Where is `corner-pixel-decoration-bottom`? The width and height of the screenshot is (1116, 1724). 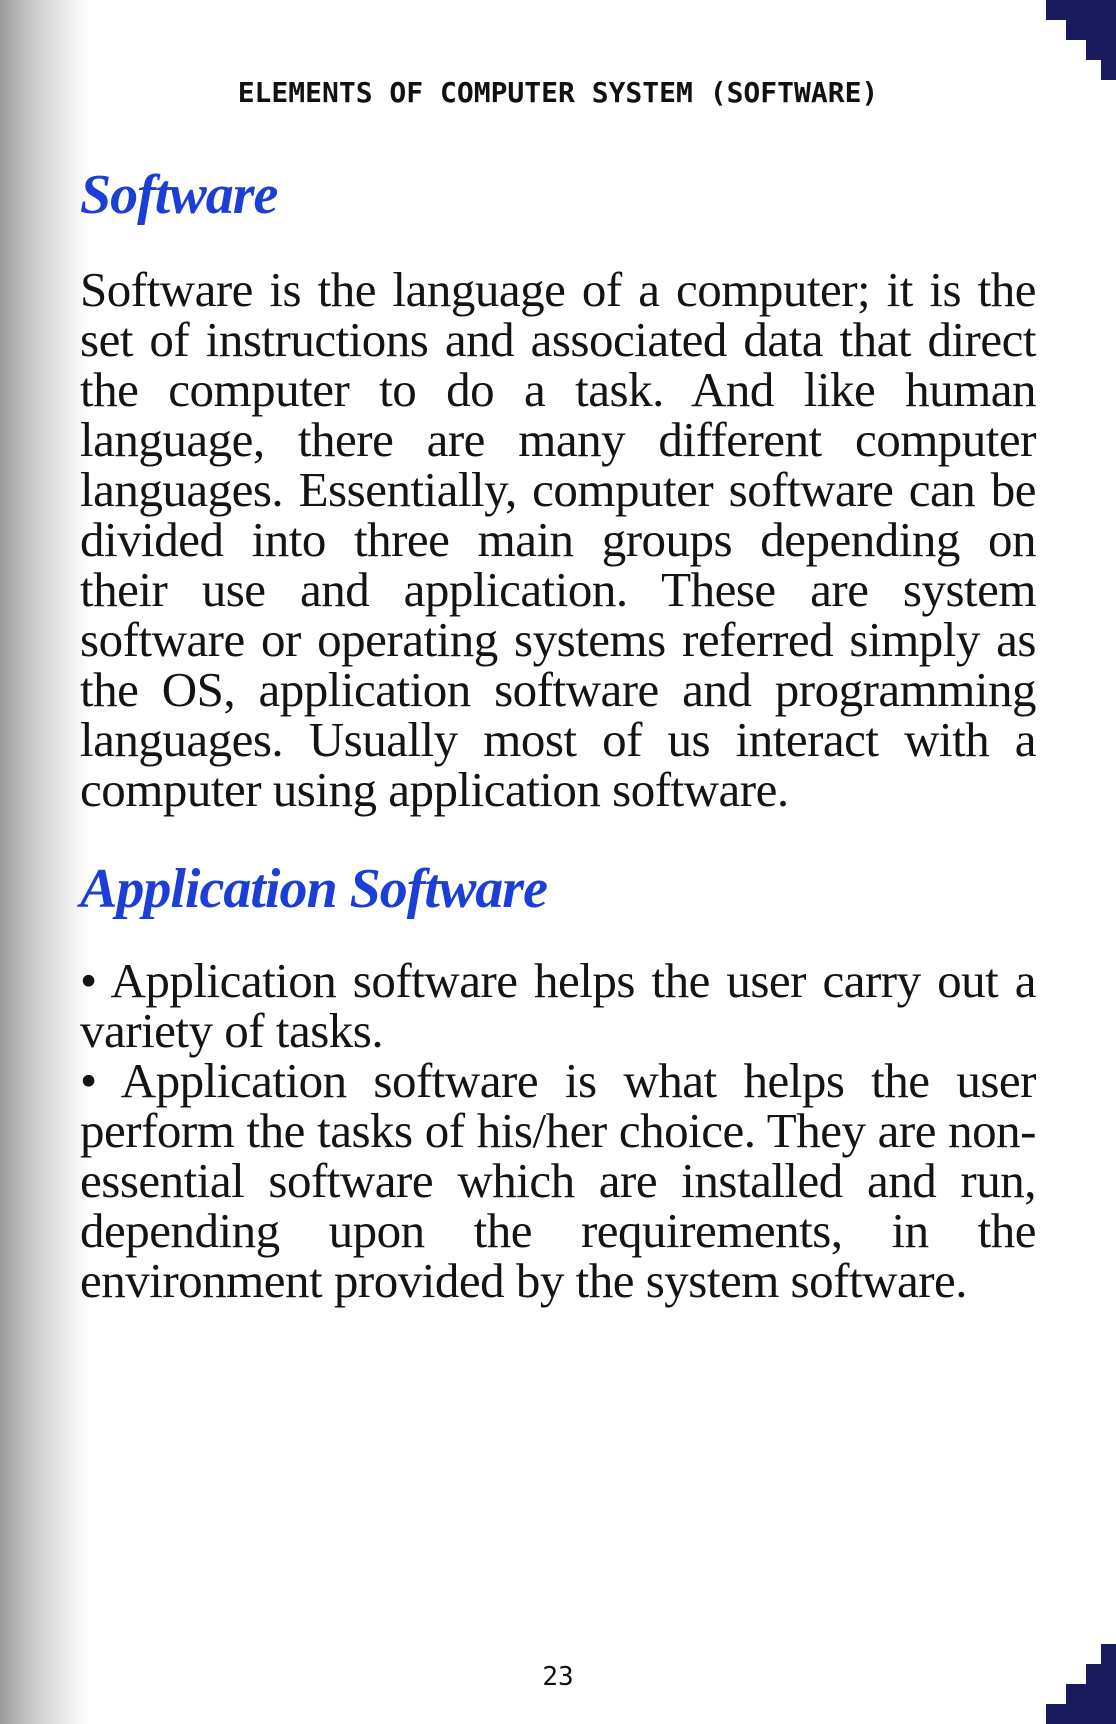
corner-pixel-decoration-bottom is located at coordinates (1081, 1684).